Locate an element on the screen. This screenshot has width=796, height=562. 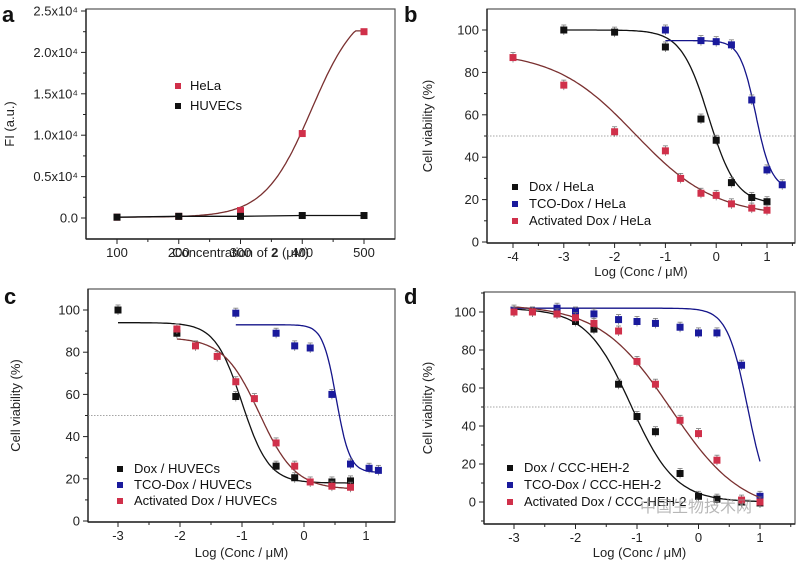
x-tick-label: -1 is located at coordinates (637, 537).